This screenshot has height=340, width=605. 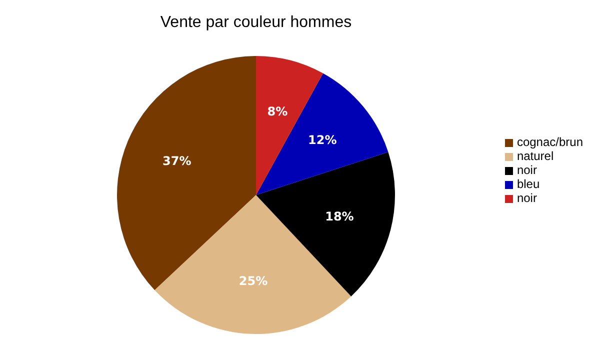 I want to click on data-label: 37%, so click(x=177, y=161).